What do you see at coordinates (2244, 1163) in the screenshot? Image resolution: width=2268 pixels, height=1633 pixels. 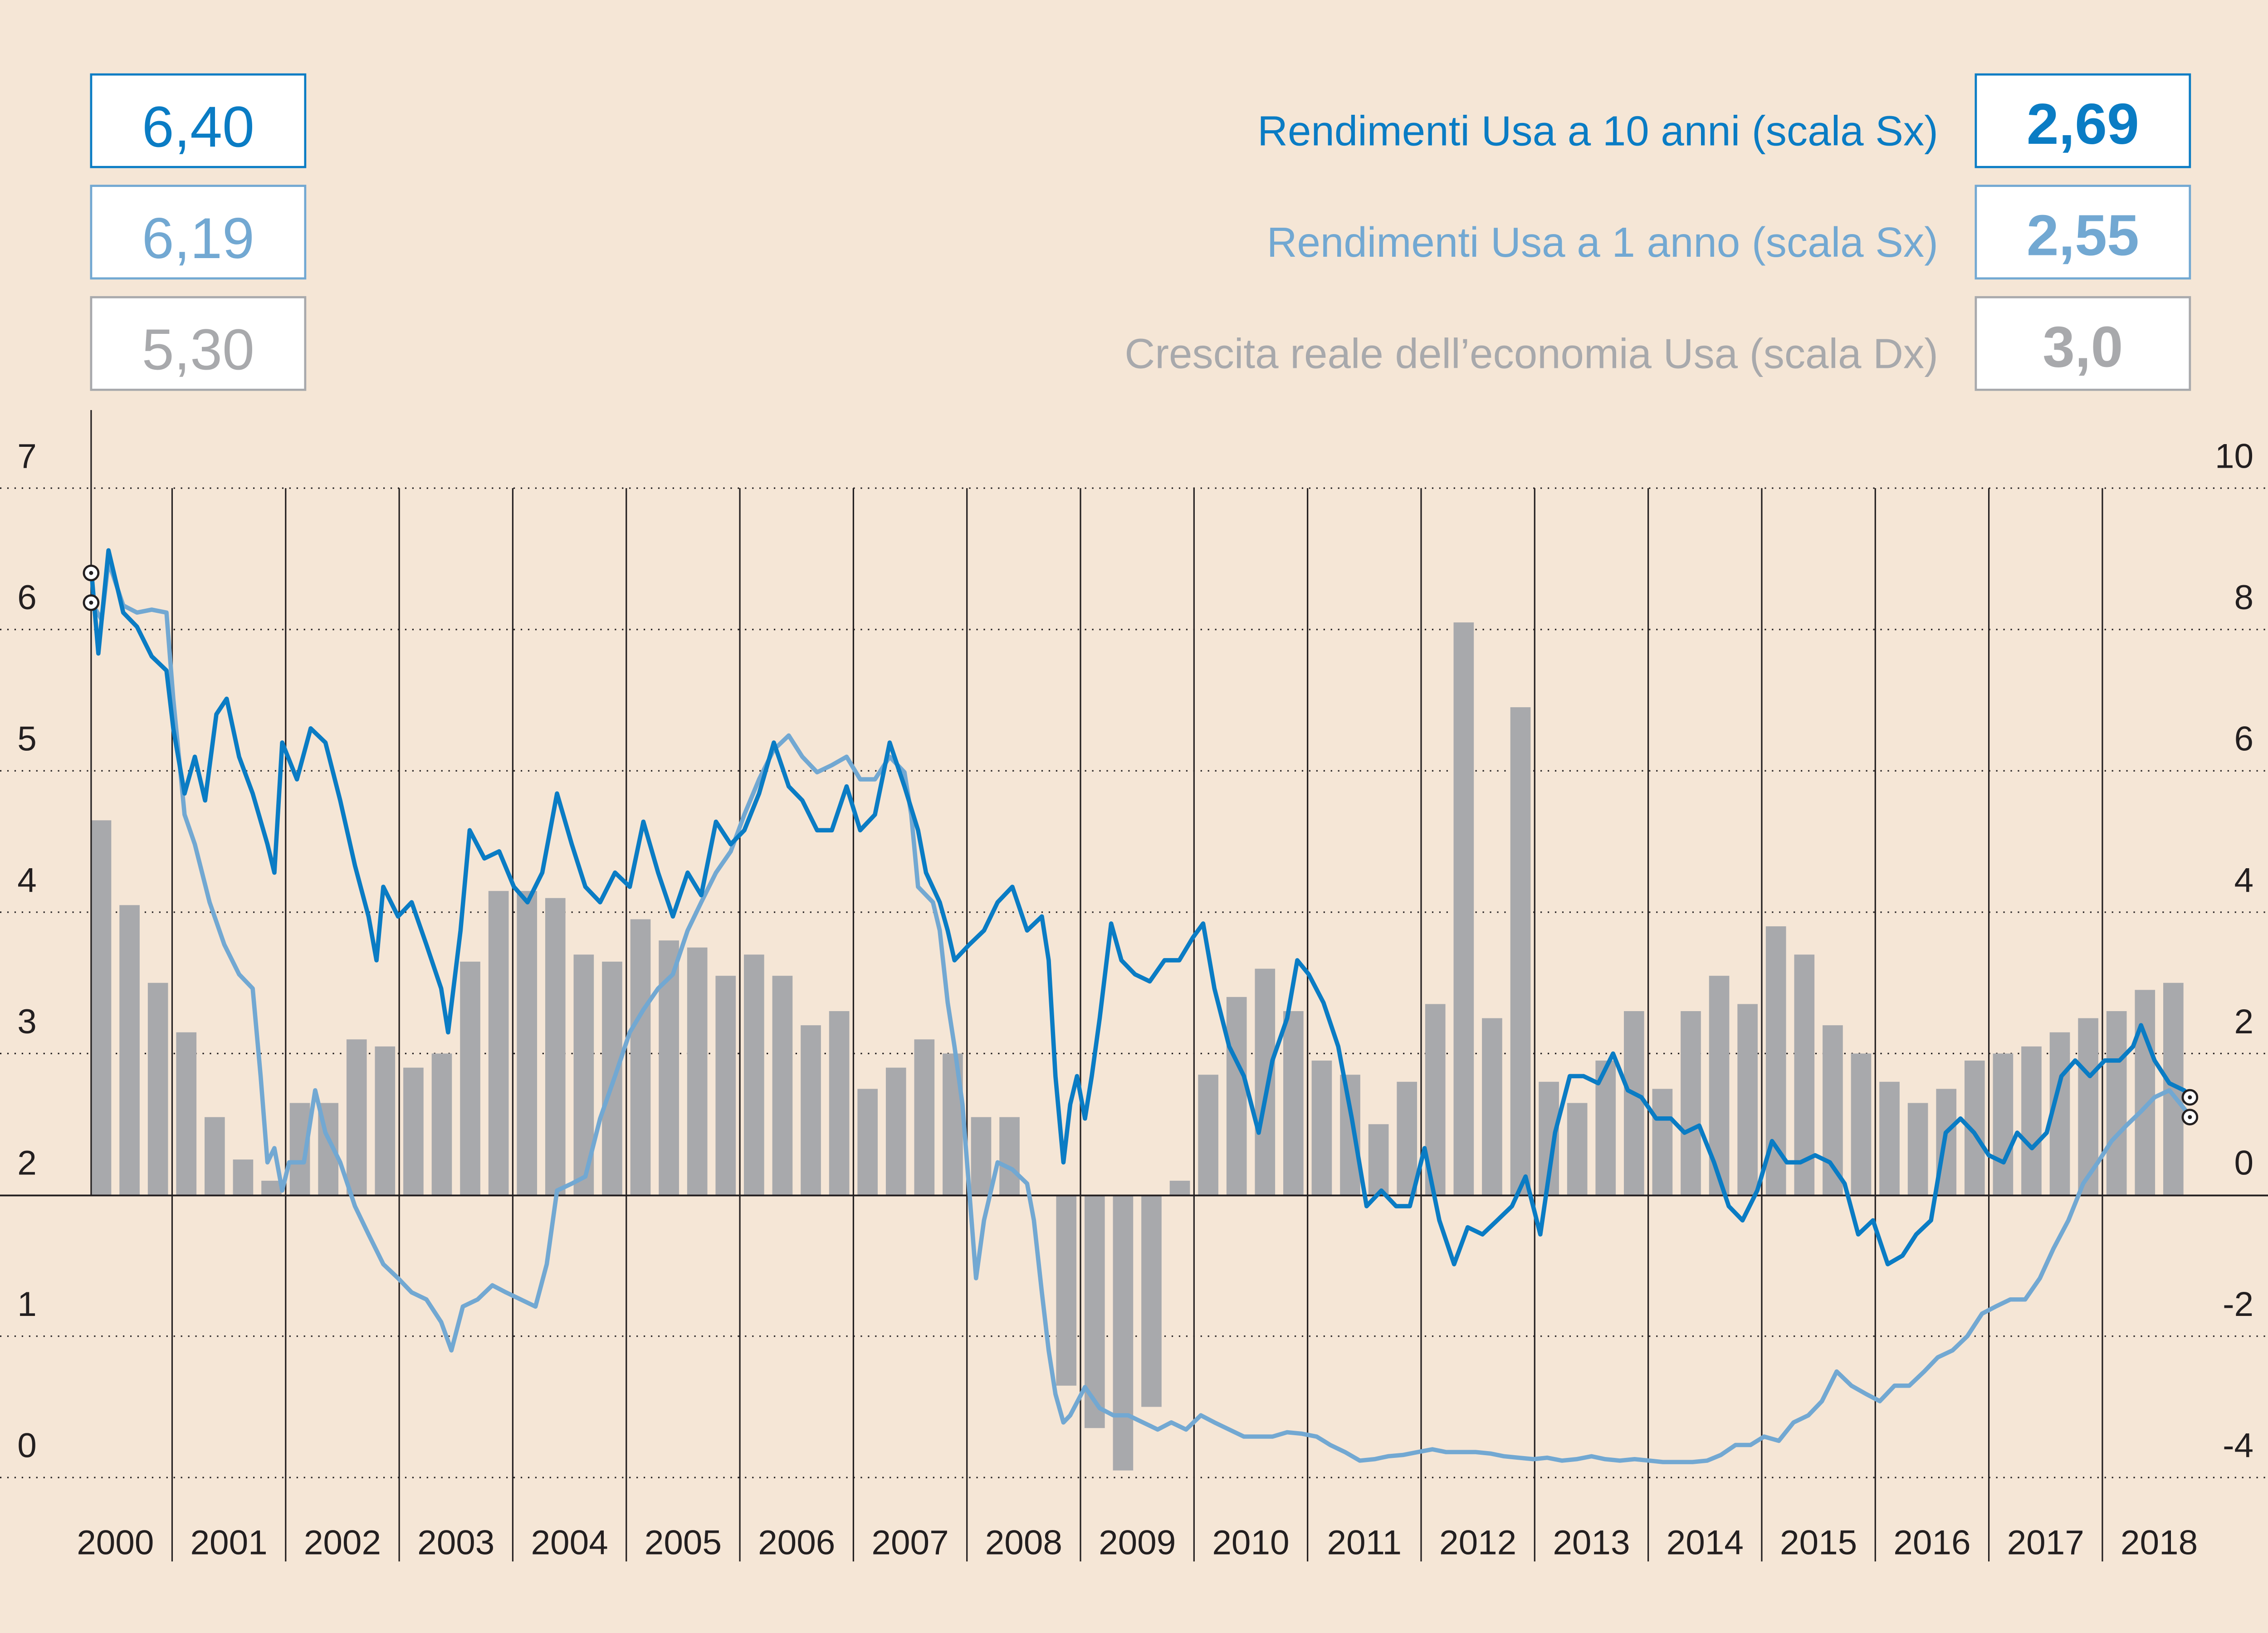 I see `right-axis-tick-label: 0` at bounding box center [2244, 1163].